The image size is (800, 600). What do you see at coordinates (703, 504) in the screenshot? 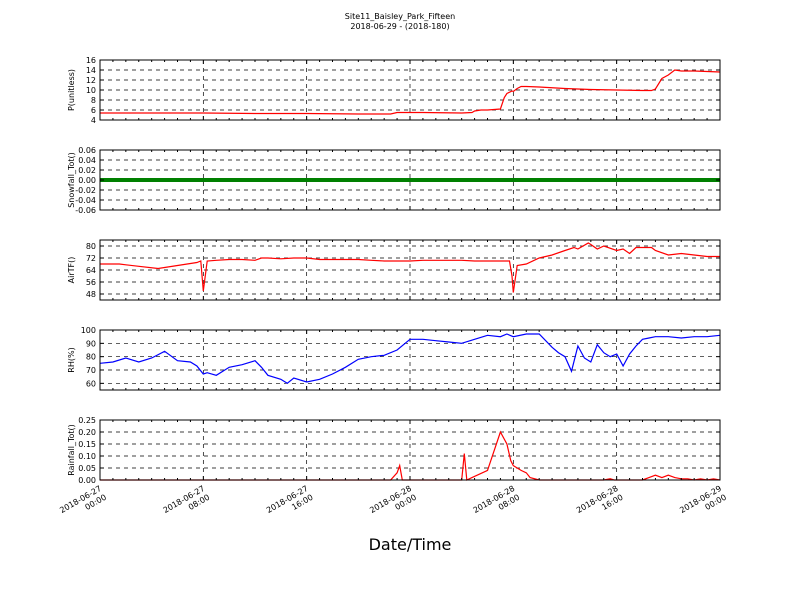
I see `x-tick-label: 2018-06-2900:00` at bounding box center [703, 504].